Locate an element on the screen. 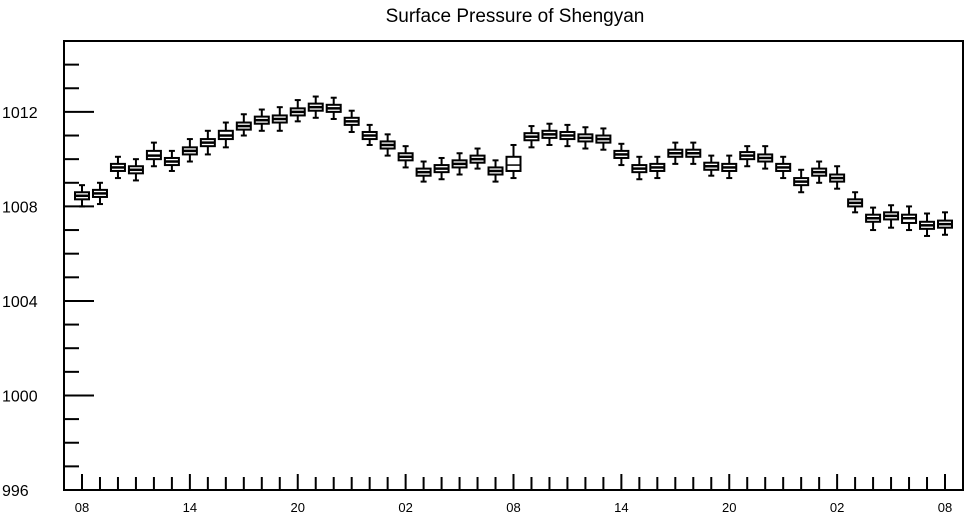  chart-title: Surface Pressure of Shengyan is located at coordinates (515, 16).